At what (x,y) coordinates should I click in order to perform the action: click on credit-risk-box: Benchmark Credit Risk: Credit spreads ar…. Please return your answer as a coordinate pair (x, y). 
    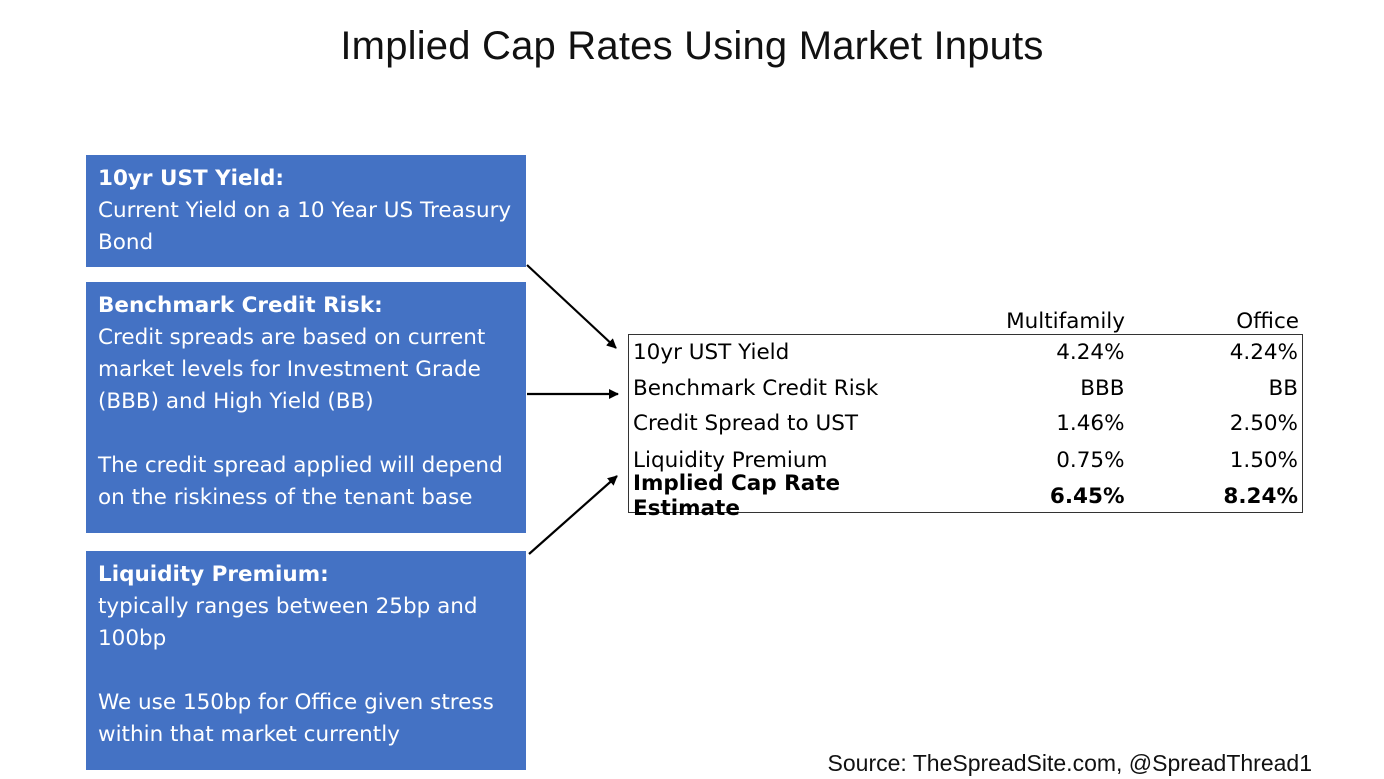
    Looking at the image, I should click on (306, 407).